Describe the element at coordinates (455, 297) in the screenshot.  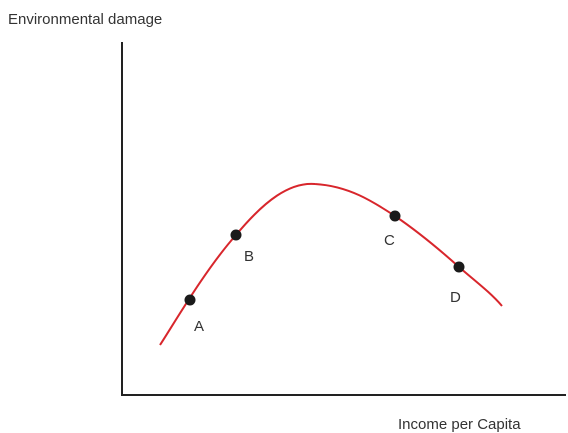
I see `point-label: D` at that location.